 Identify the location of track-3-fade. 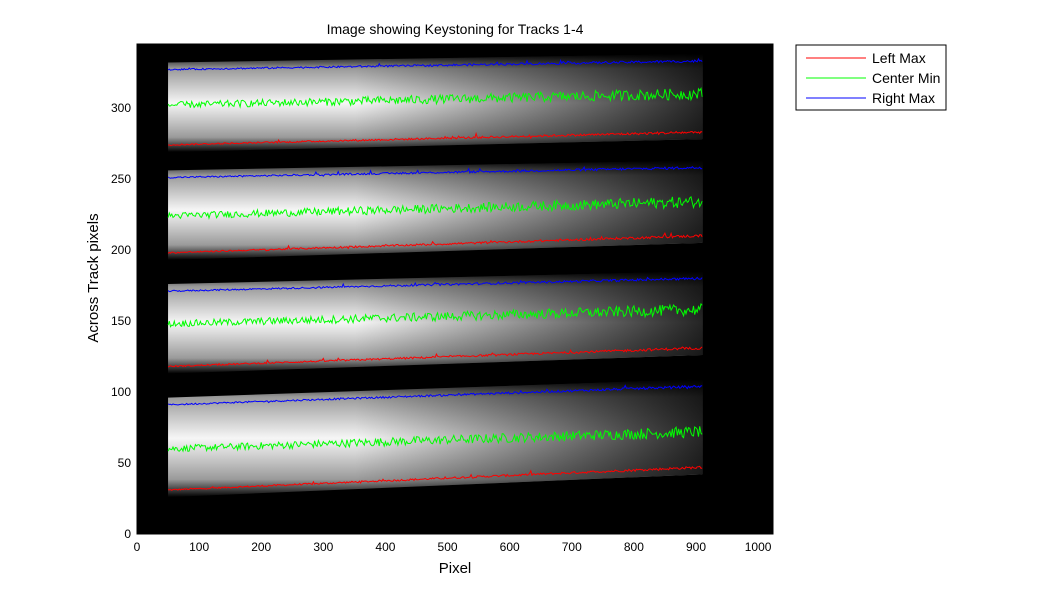
(435, 210).